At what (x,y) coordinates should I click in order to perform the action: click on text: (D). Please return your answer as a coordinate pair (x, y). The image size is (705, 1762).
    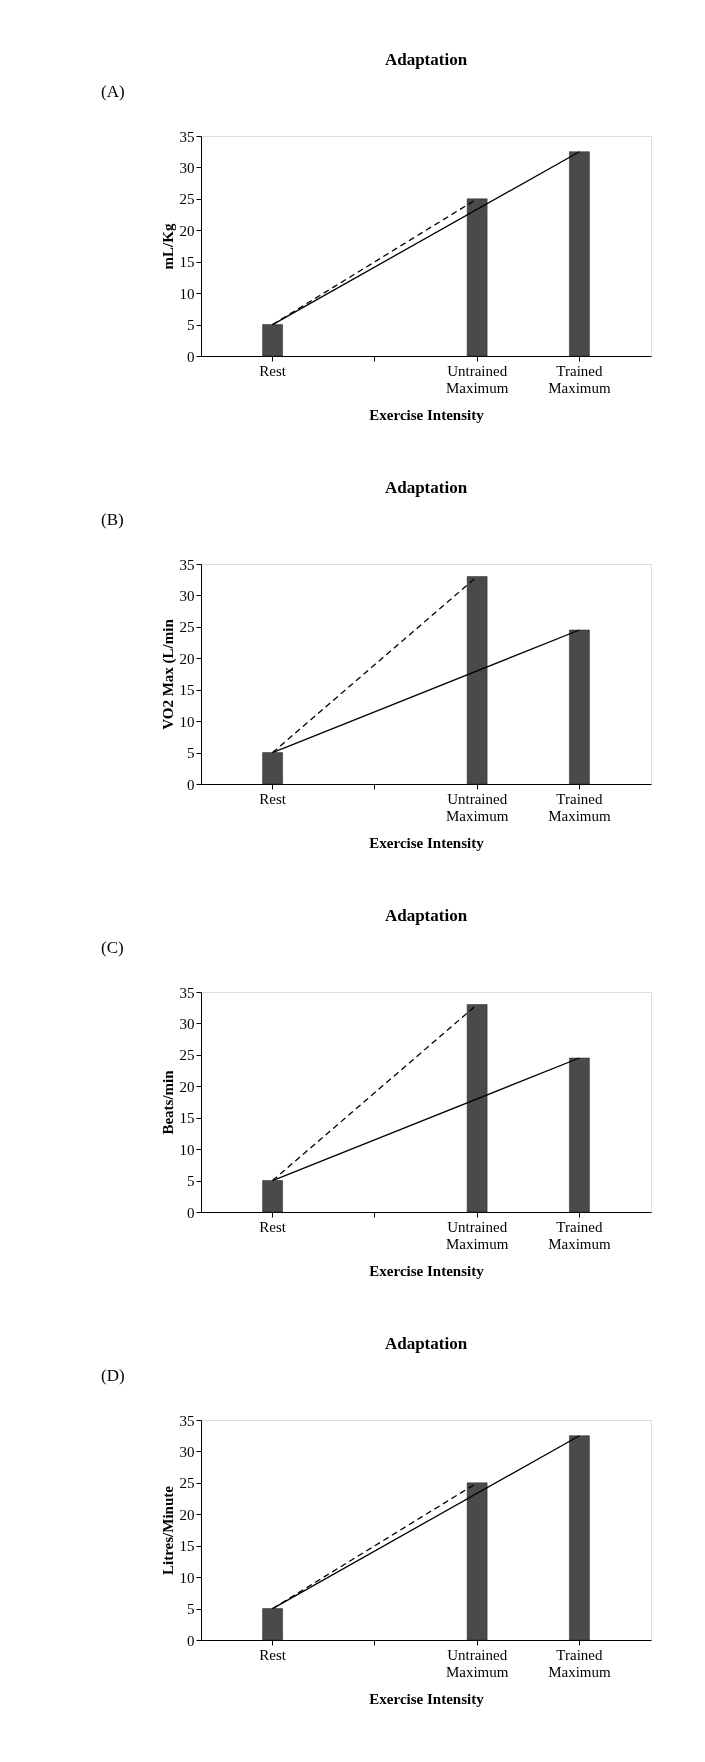
    Looking at the image, I should click on (113, 1375).